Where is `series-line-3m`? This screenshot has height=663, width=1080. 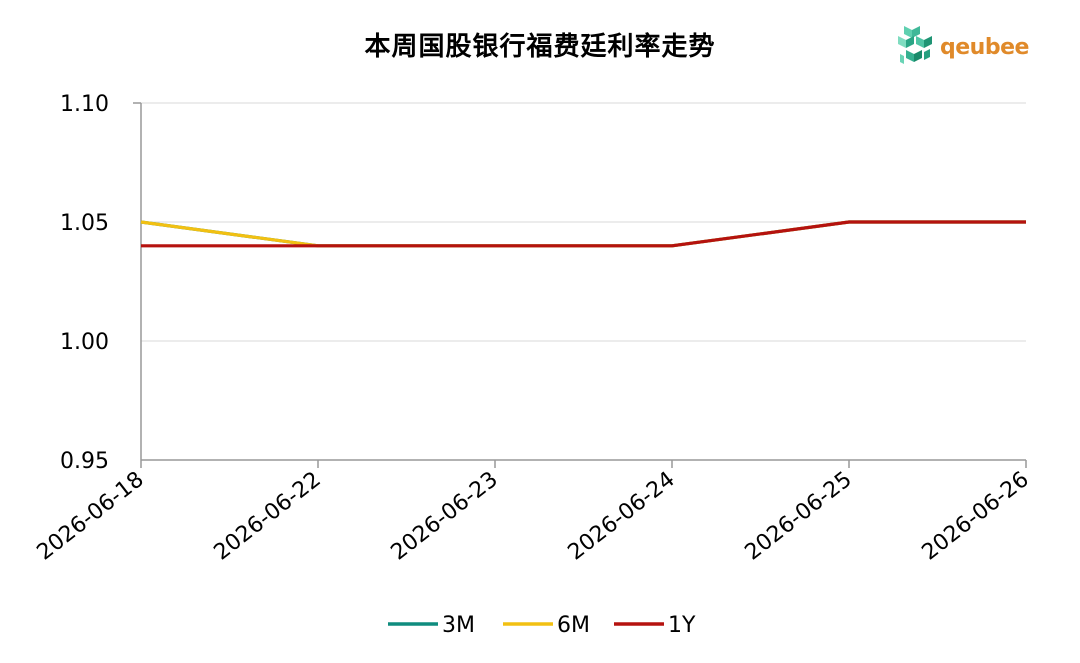 series-line-3m is located at coordinates (583, 234).